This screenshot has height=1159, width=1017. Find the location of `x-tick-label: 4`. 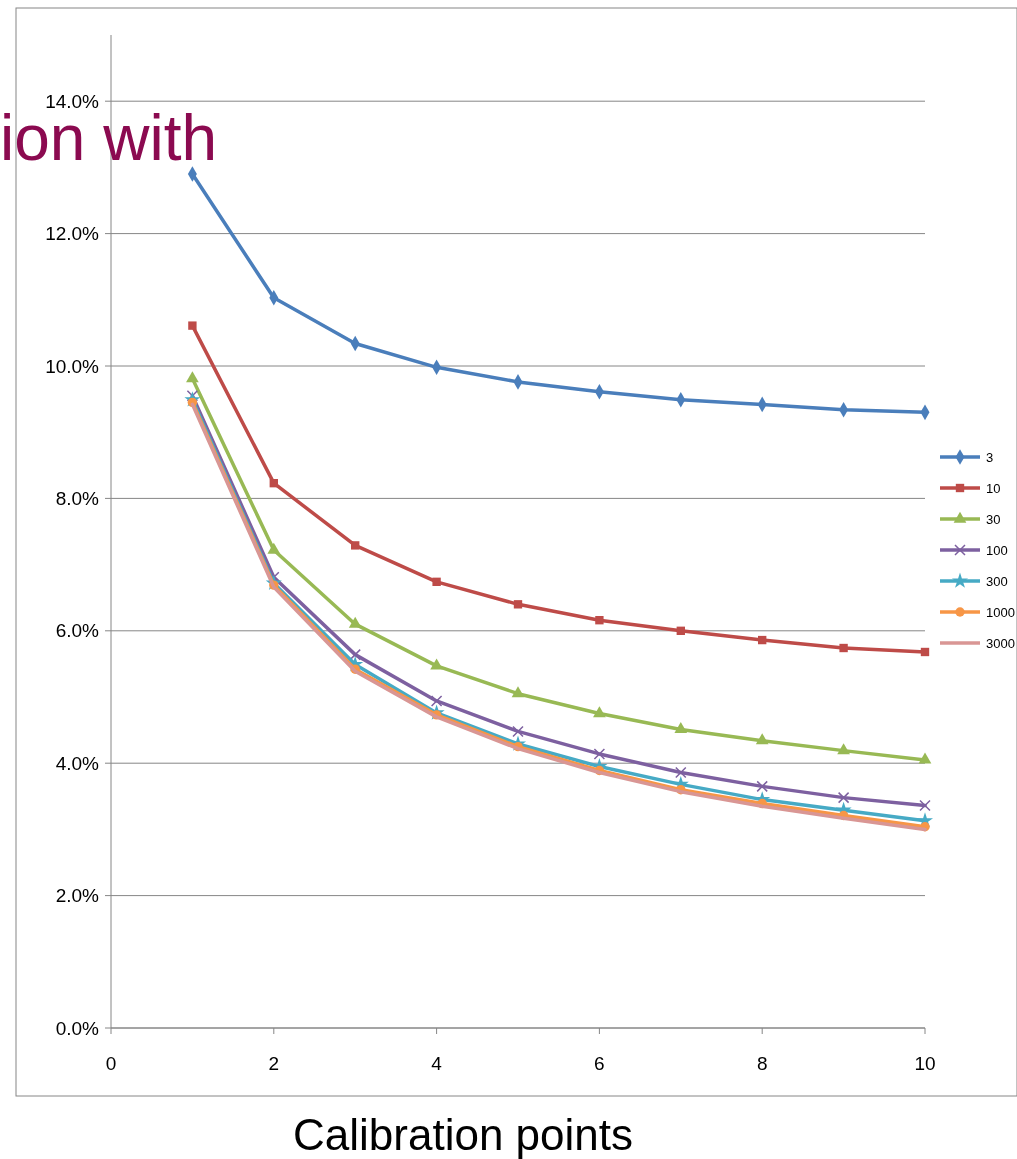

x-tick-label: 4 is located at coordinates (437, 1063).